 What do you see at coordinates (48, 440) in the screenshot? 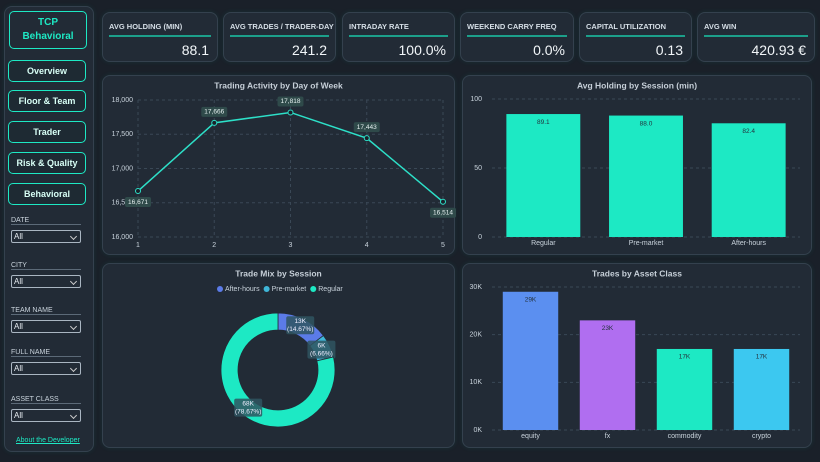
I see `developer-link: About the Developer` at bounding box center [48, 440].